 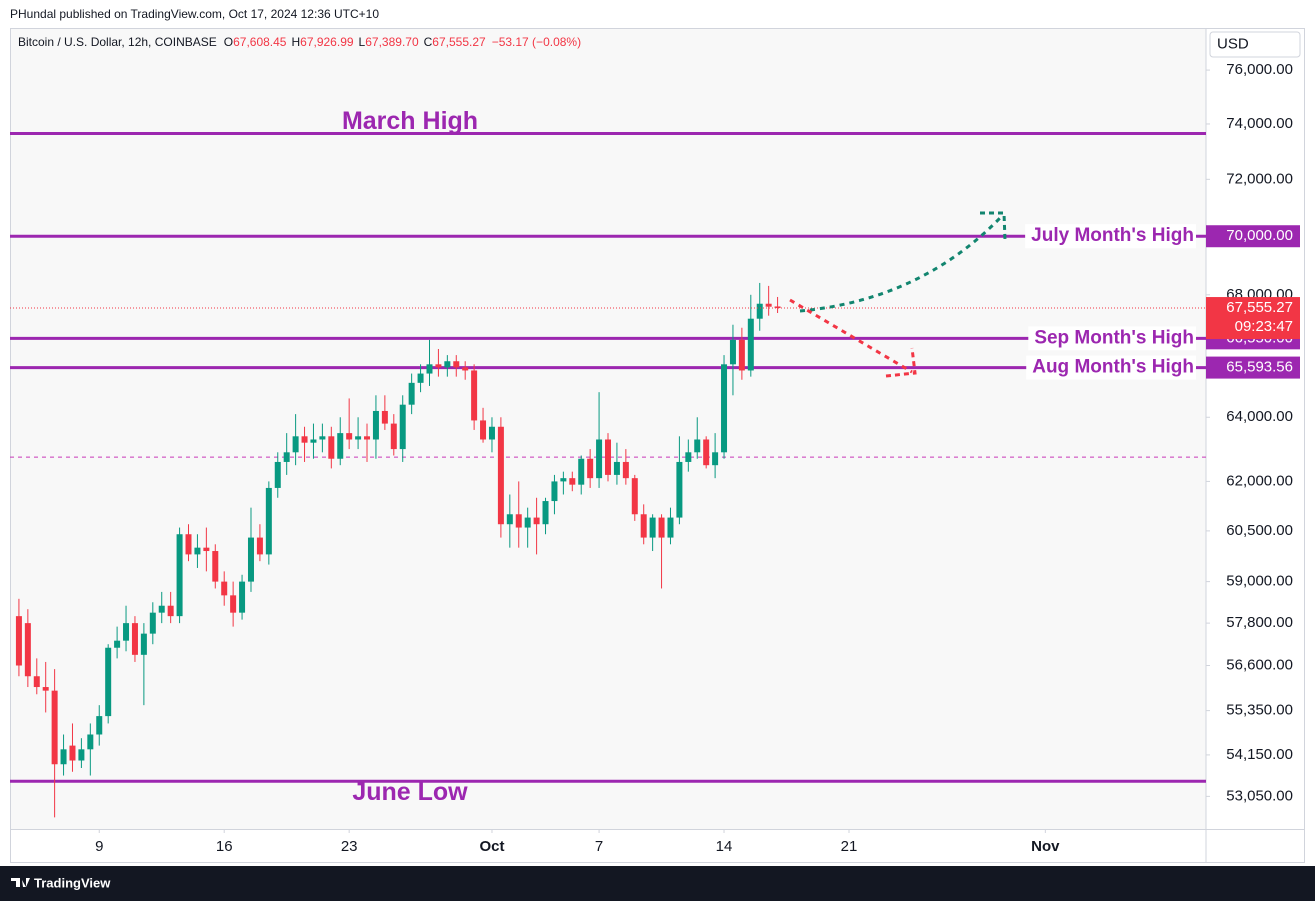 What do you see at coordinates (491, 846) in the screenshot?
I see `x-tick-label: Oct` at bounding box center [491, 846].